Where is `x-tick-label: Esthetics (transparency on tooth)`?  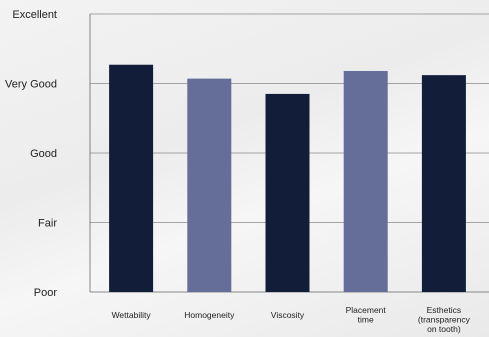 x-tick-label: Esthetics (transparency on tooth) is located at coordinates (444, 319).